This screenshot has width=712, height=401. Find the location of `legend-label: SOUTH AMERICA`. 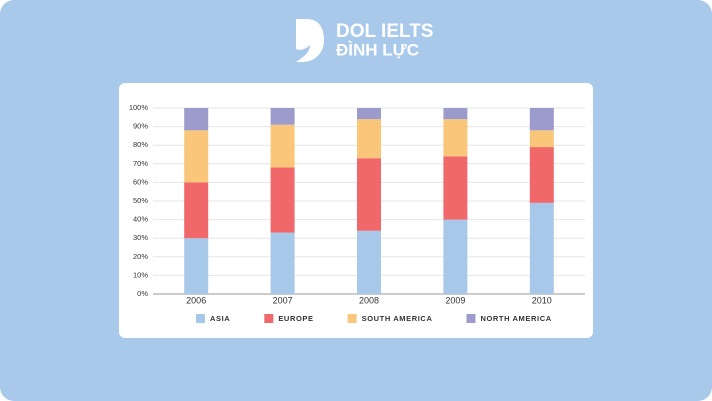

legend-label: SOUTH AMERICA is located at coordinates (397, 318).